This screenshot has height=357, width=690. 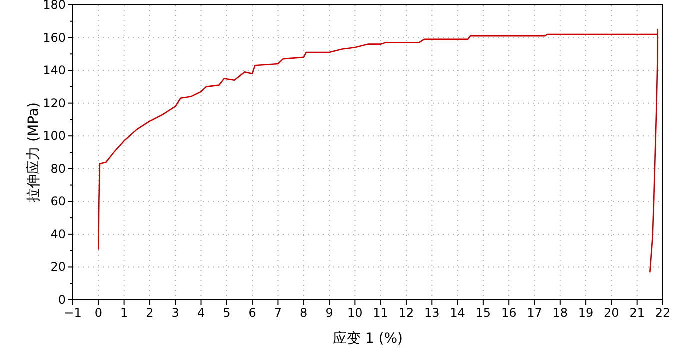 What do you see at coordinates (54, 37) in the screenshot?
I see `y-tick-label: 160` at bounding box center [54, 37].